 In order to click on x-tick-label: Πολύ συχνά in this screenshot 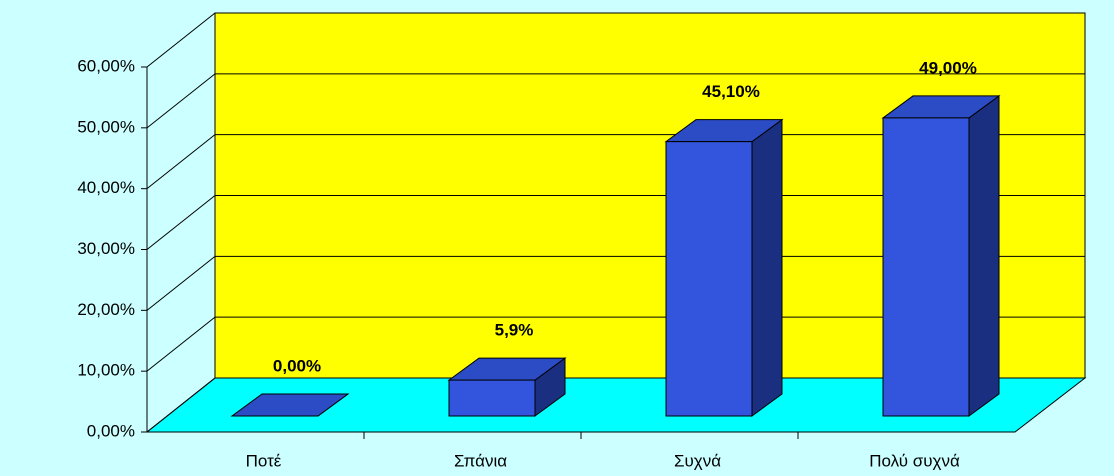, I will do `click(914, 460)`.